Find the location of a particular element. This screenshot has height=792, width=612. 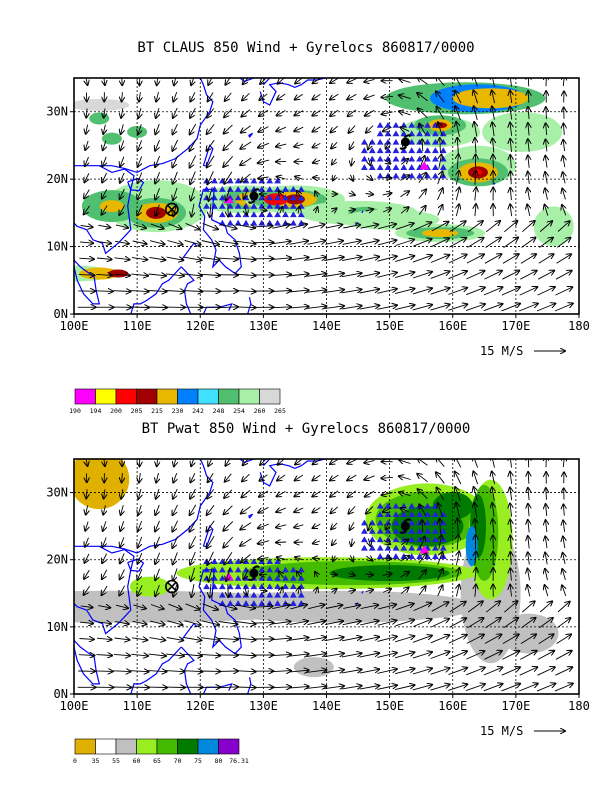

x-tick-label: 170E is located at coordinates (515, 706).